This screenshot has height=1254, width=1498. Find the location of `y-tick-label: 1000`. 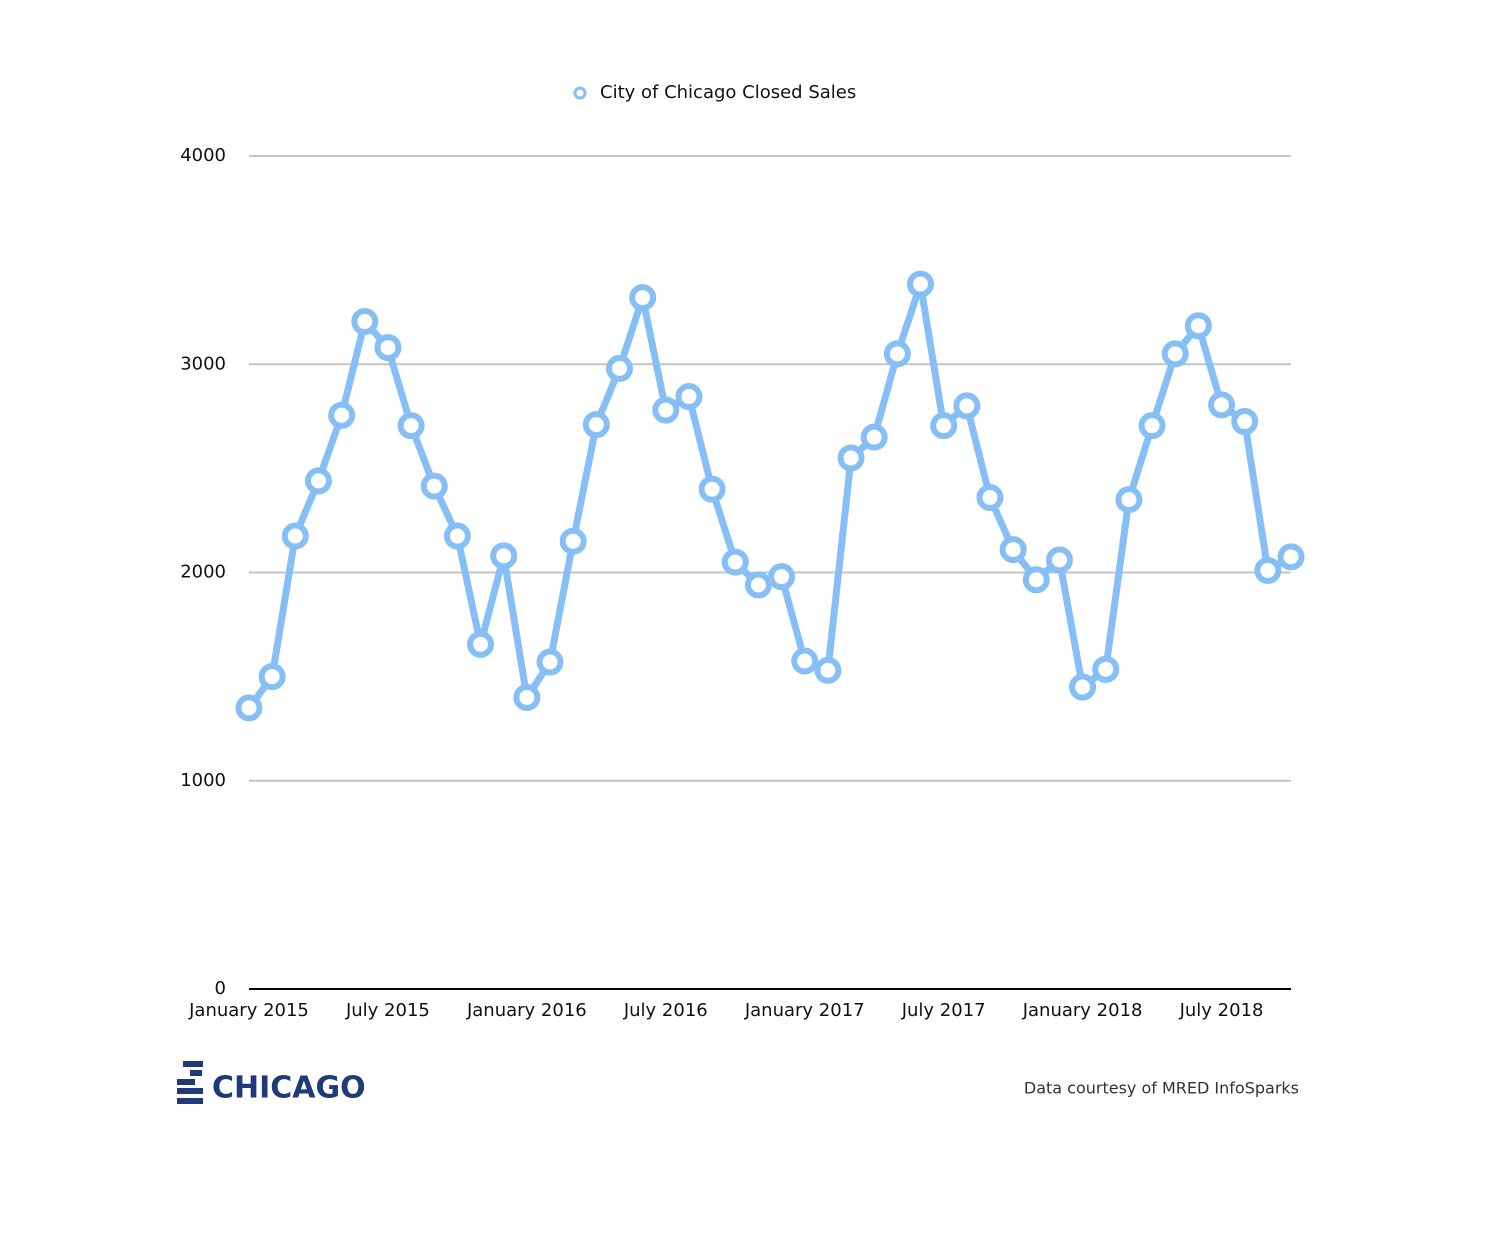

y-tick-label: 1000 is located at coordinates (203, 780).